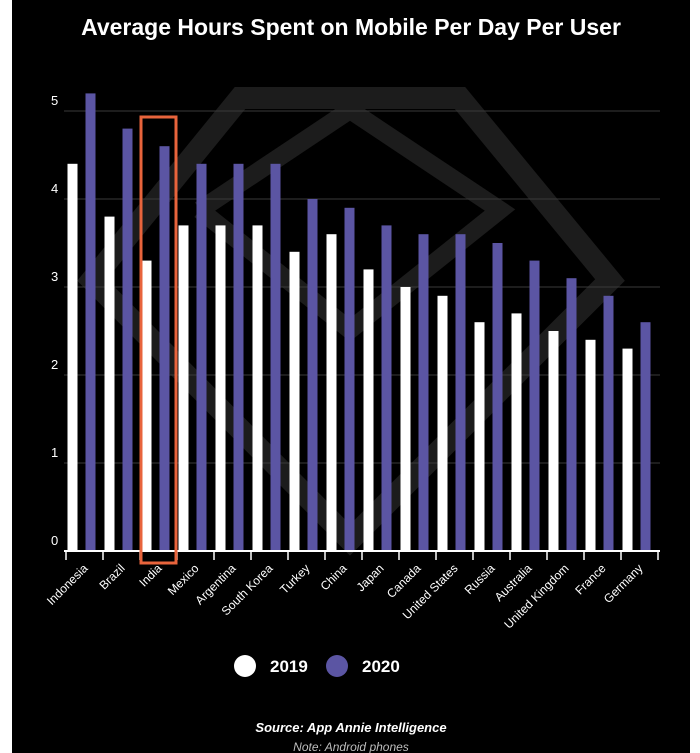 The image size is (700, 753). Describe the element at coordinates (351, 746) in the screenshot. I see `footnote: Note: Android phones` at that location.